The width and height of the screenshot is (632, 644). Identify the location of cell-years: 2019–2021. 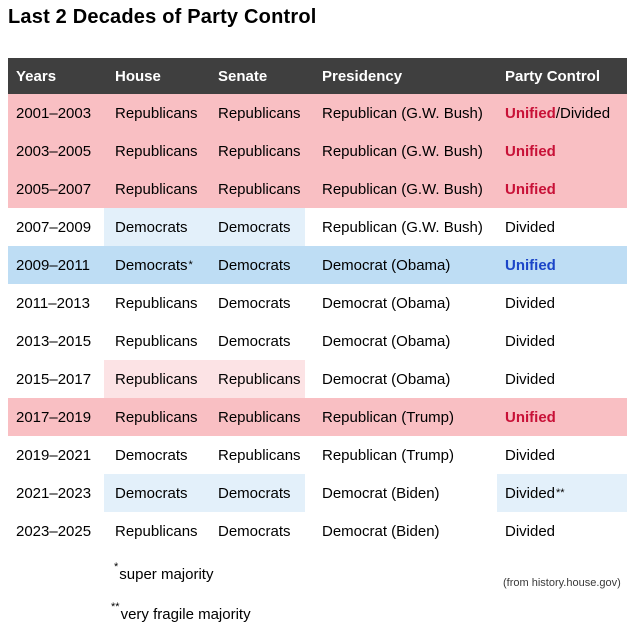
(56, 455).